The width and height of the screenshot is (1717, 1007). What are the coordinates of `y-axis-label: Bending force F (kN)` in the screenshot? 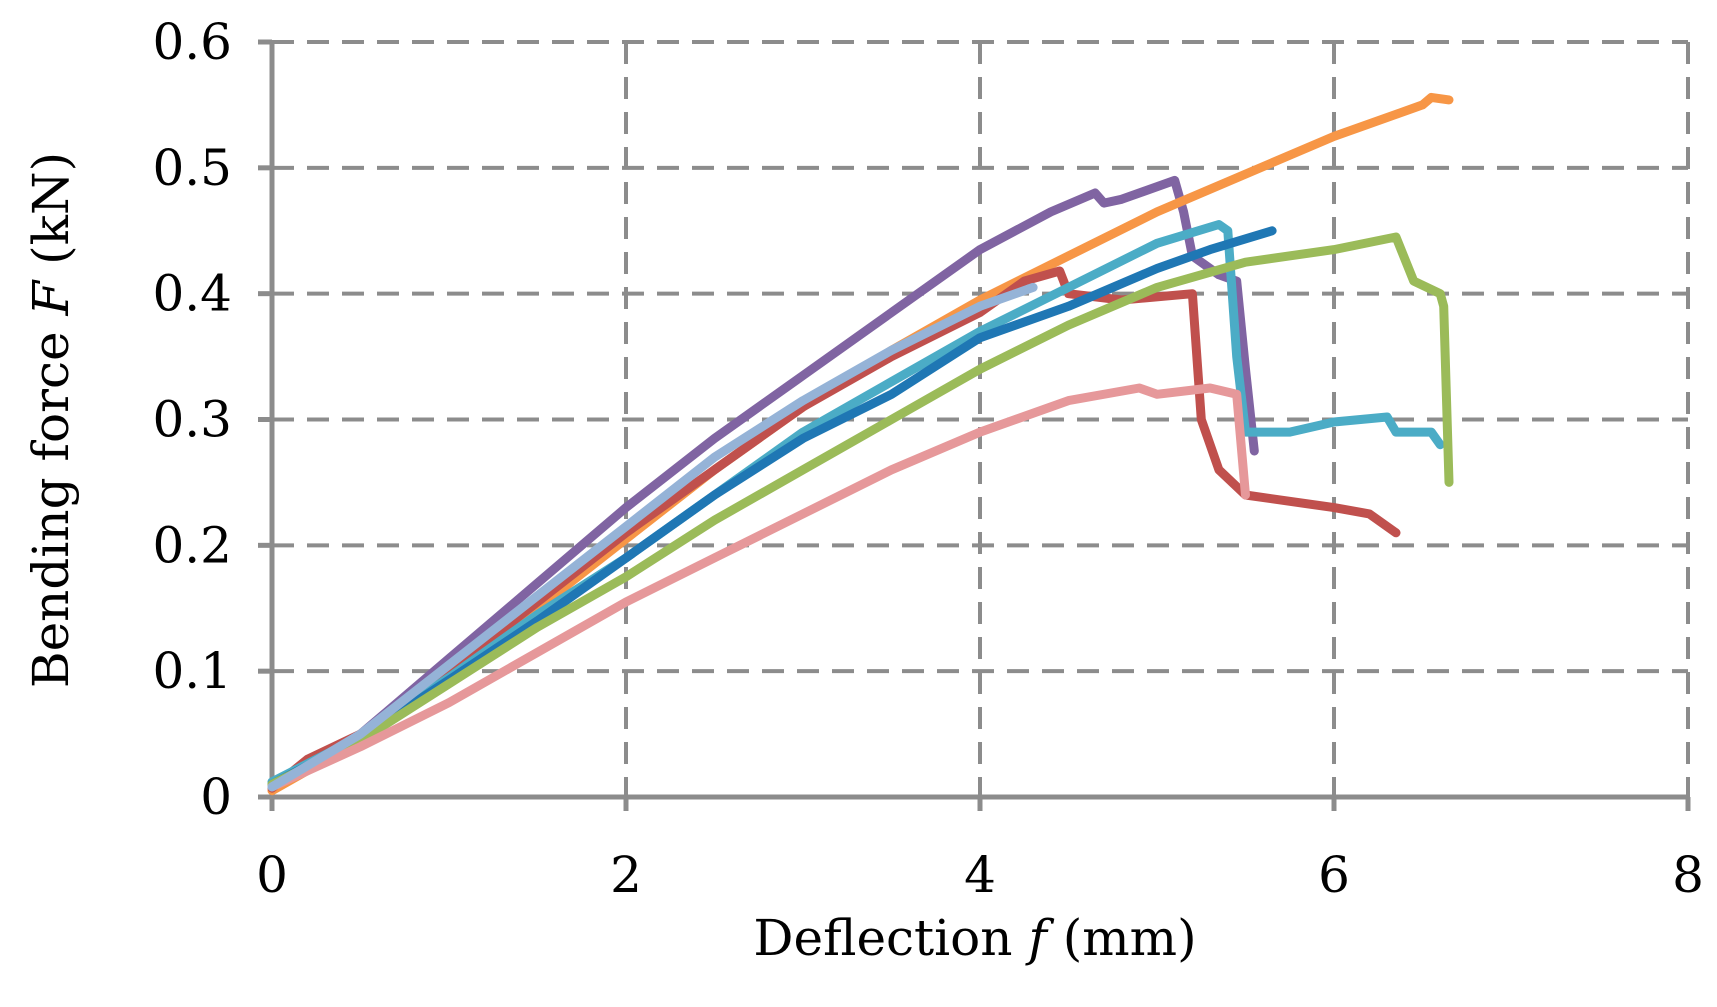 It's located at (51, 420).